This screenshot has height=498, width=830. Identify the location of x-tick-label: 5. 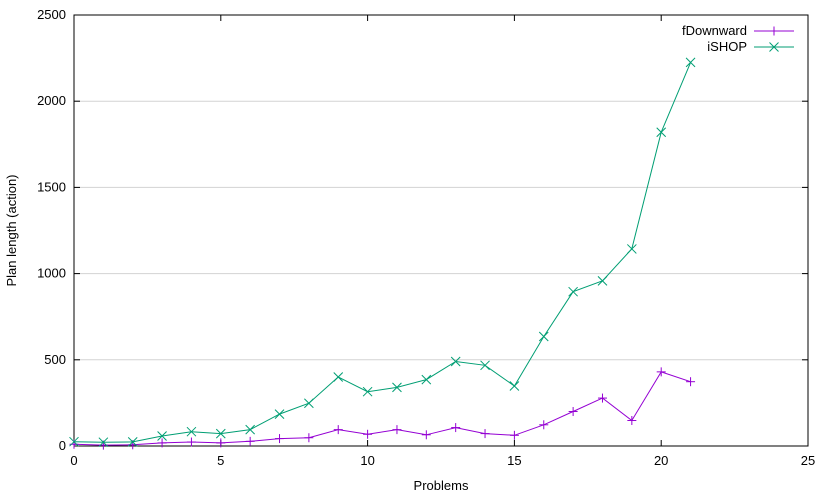
(220, 460).